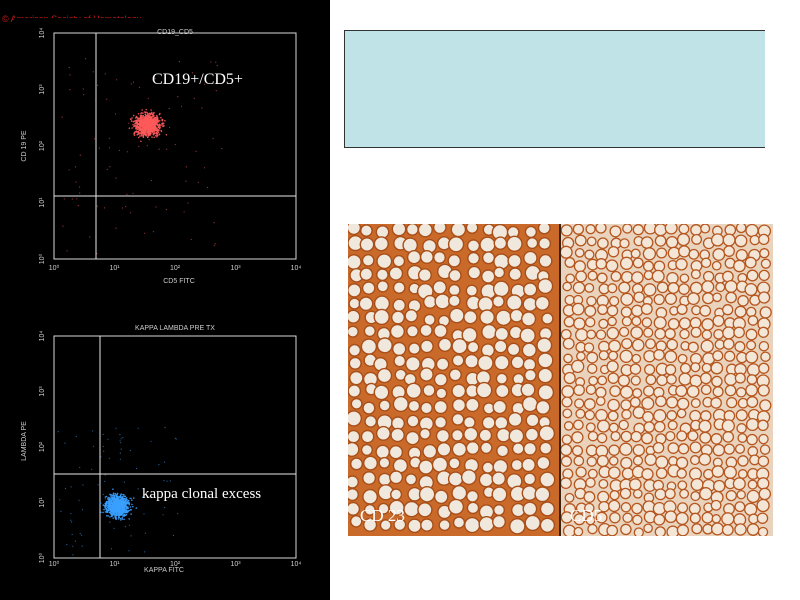 Image resolution: width=800 pixels, height=600 pixels. Describe the element at coordinates (118, 491) in the screenshot. I see `plot-2-event-dots` at that location.